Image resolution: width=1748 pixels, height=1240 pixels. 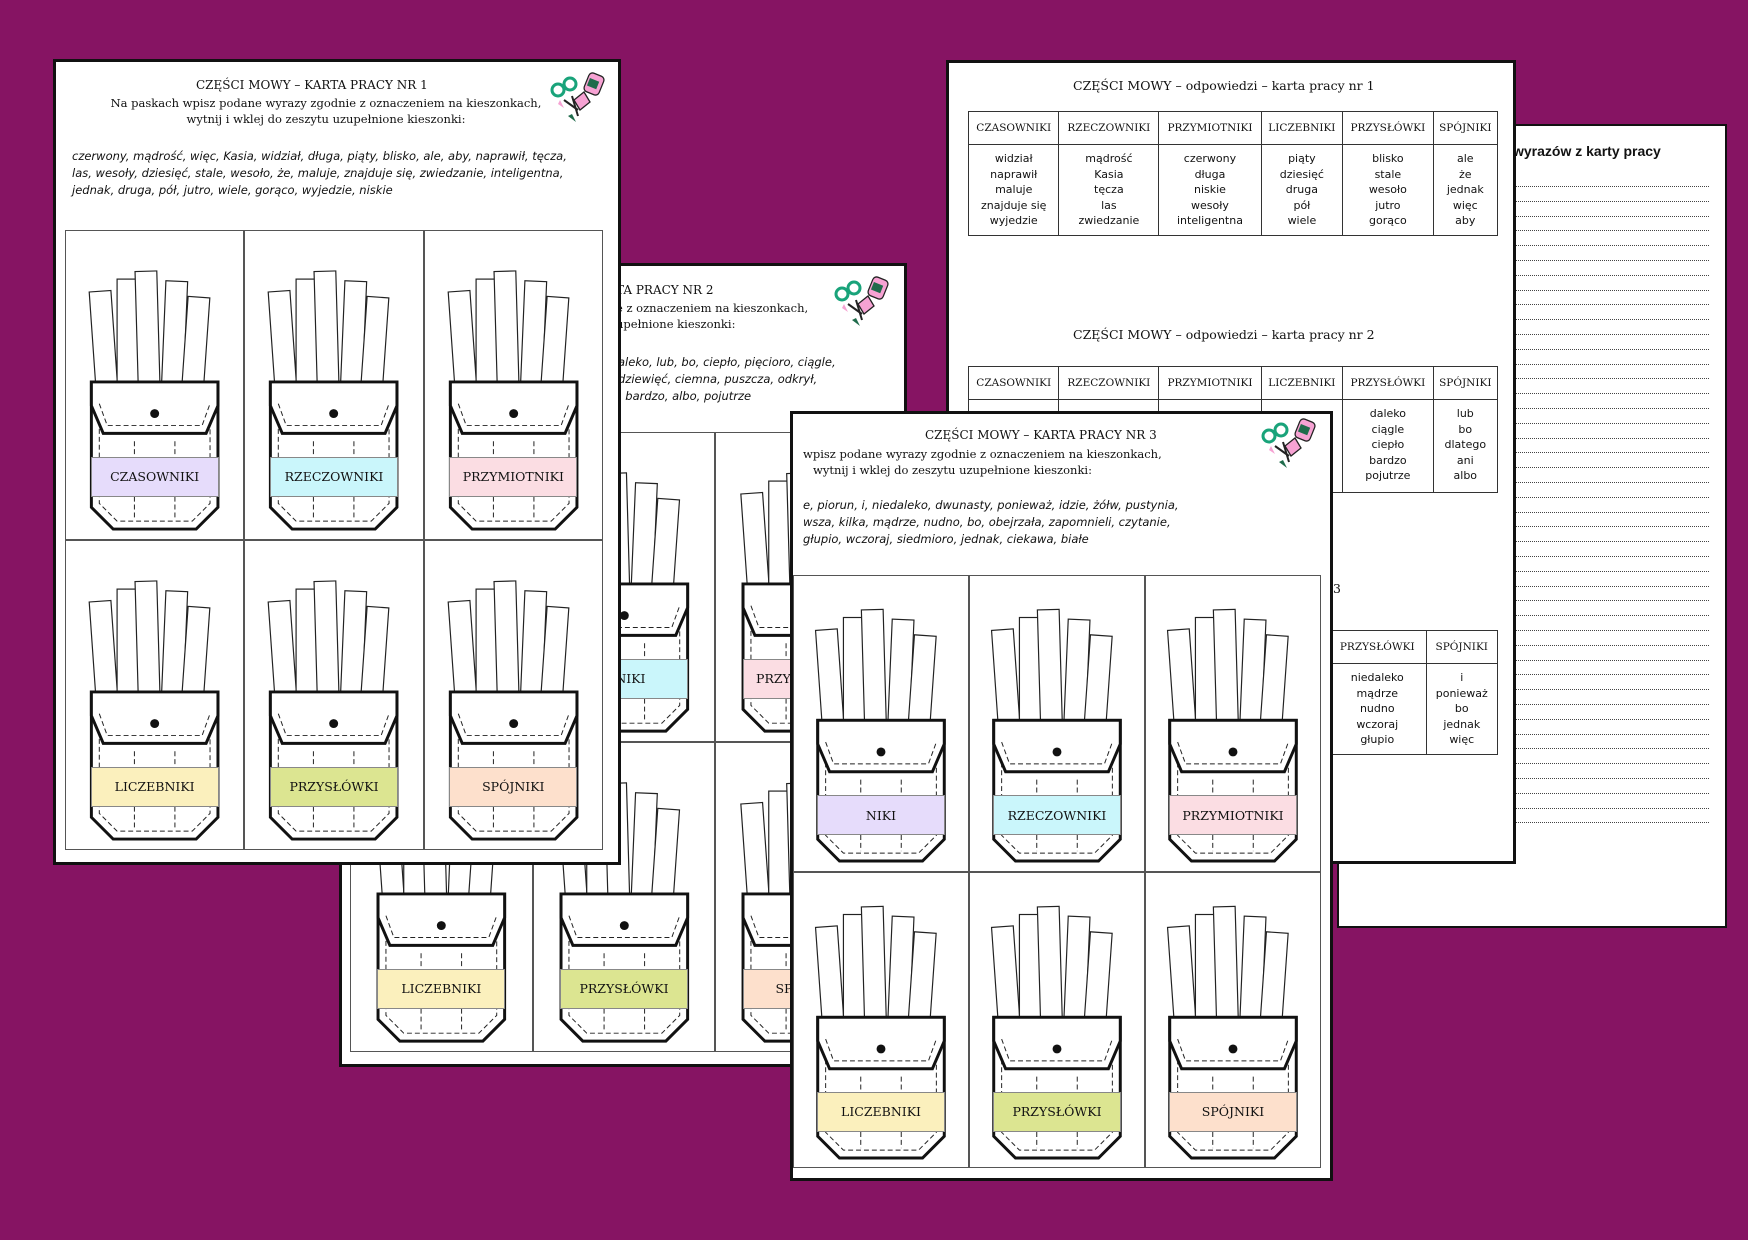 What do you see at coordinates (513, 786) in the screenshot?
I see `pocket-label-spójniki: SPÓJNIKI` at bounding box center [513, 786].